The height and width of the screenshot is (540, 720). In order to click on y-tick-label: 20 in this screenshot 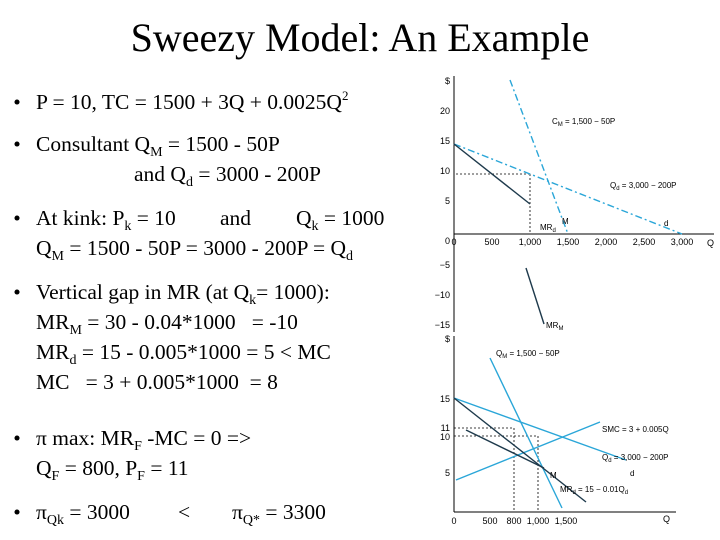, I will do `click(445, 111)`.